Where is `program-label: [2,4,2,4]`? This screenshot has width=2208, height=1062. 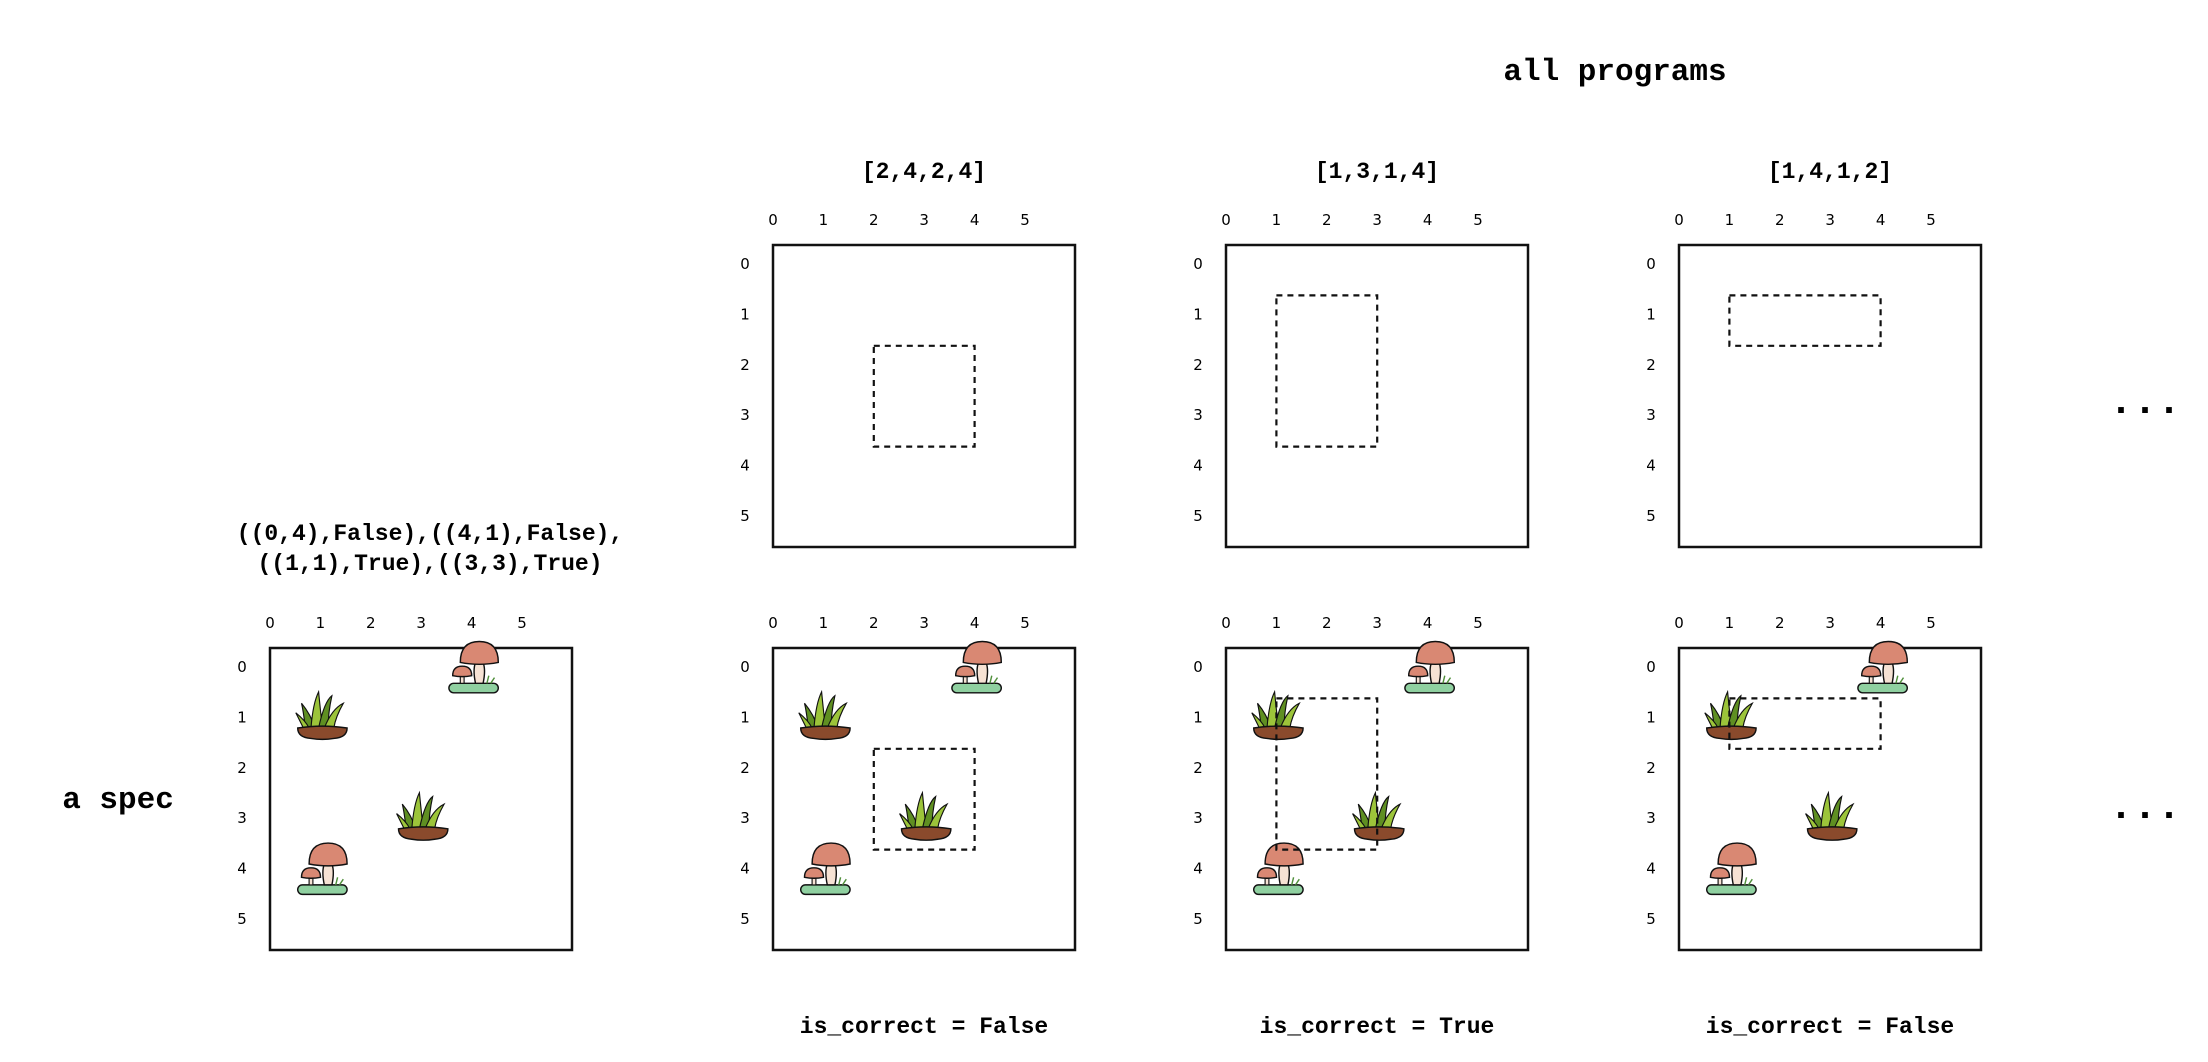 program-label: [2,4,2,4] is located at coordinates (924, 172).